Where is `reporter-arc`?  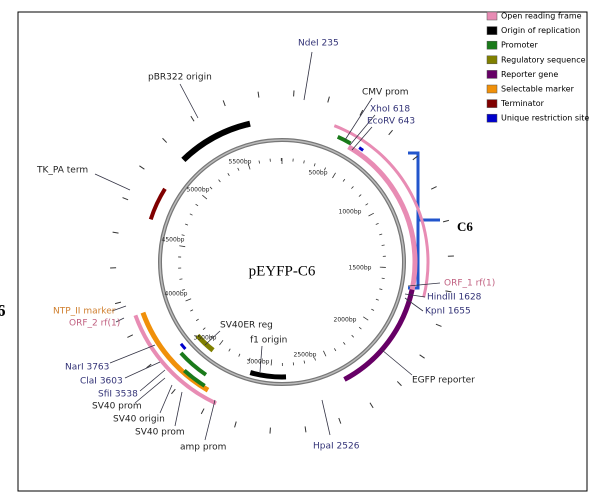
reporter-arc is located at coordinates (379, 335).